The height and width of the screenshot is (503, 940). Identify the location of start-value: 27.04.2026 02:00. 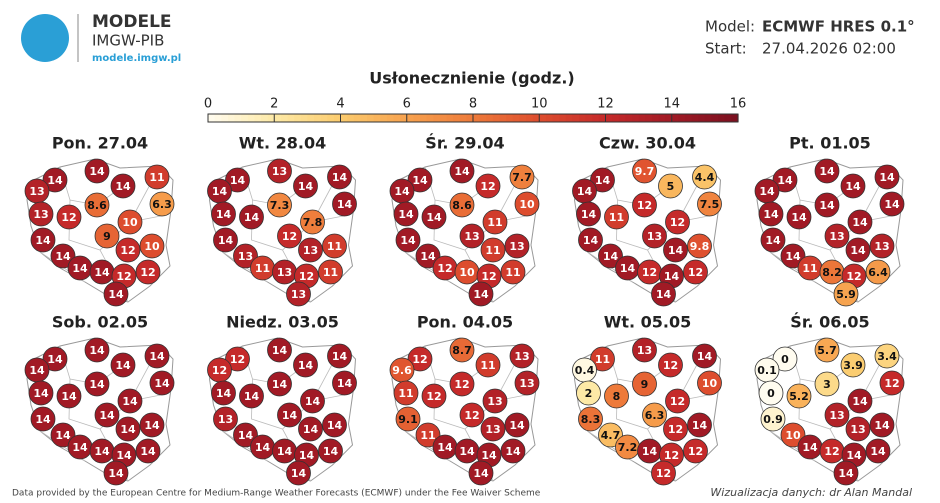
(829, 49).